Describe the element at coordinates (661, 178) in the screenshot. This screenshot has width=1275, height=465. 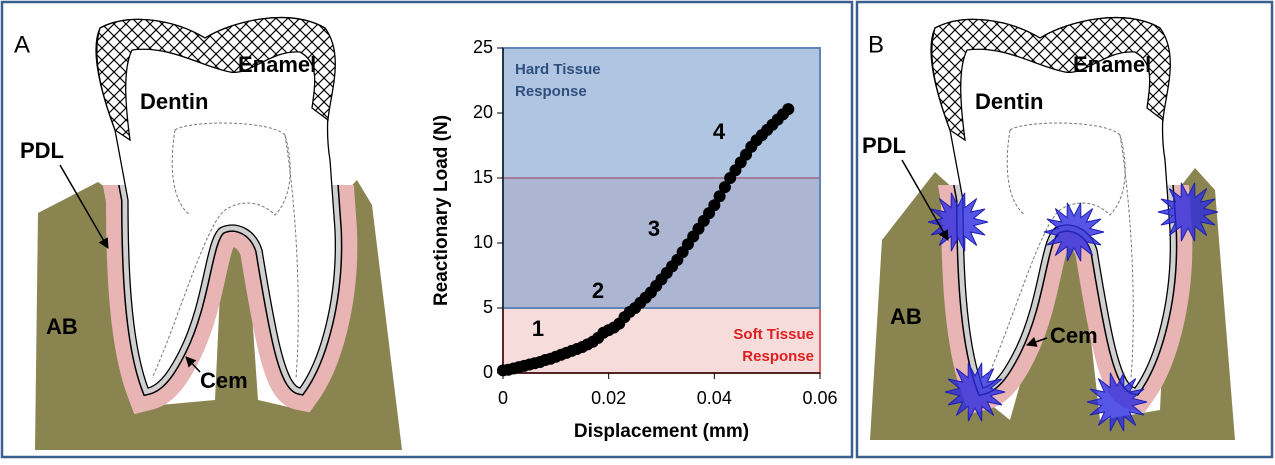
I see `region` at that location.